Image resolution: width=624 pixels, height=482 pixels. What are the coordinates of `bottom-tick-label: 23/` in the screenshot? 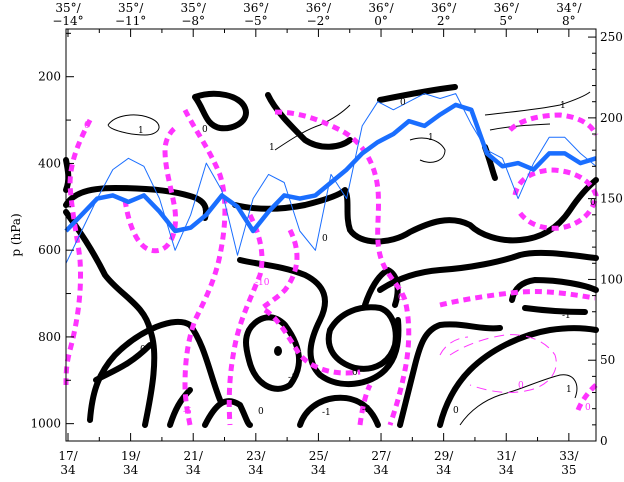 It's located at (256, 456).